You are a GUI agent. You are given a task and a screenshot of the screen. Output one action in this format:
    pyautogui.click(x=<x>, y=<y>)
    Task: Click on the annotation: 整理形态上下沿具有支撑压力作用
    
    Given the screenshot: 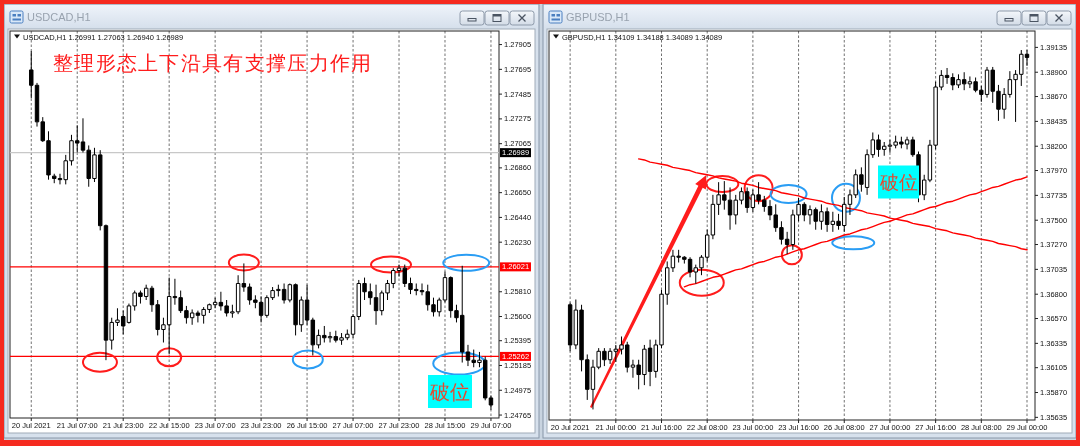 What is the action you would take?
    pyautogui.click(x=213, y=63)
    